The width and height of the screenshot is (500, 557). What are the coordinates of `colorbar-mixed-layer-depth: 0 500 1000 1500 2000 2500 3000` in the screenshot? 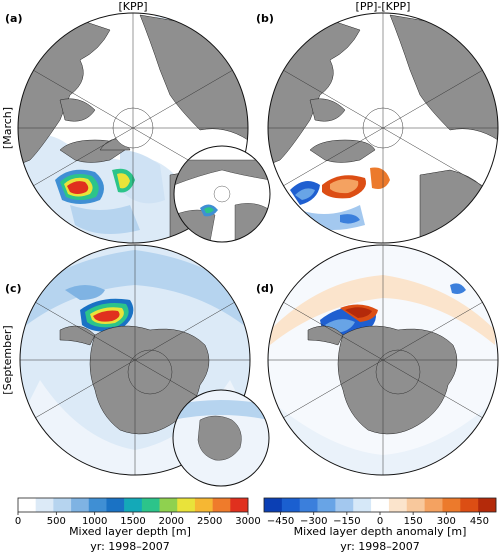 It's located at (138, 512).